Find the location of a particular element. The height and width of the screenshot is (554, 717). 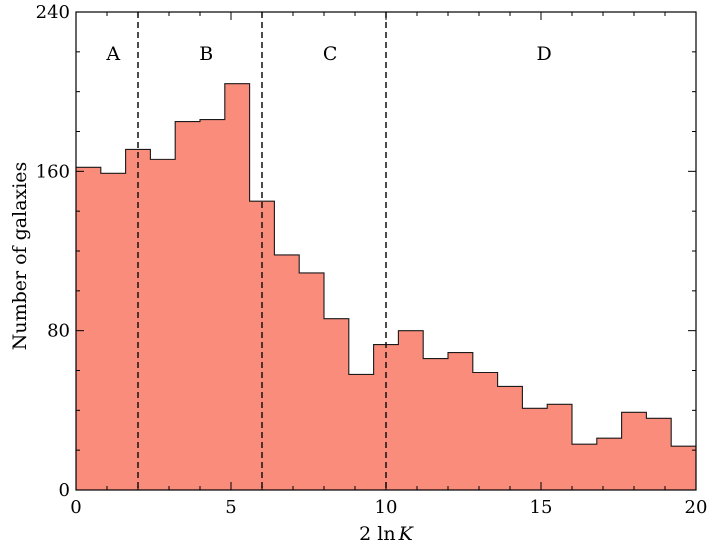

x-tick-label: 20 is located at coordinates (696, 507).